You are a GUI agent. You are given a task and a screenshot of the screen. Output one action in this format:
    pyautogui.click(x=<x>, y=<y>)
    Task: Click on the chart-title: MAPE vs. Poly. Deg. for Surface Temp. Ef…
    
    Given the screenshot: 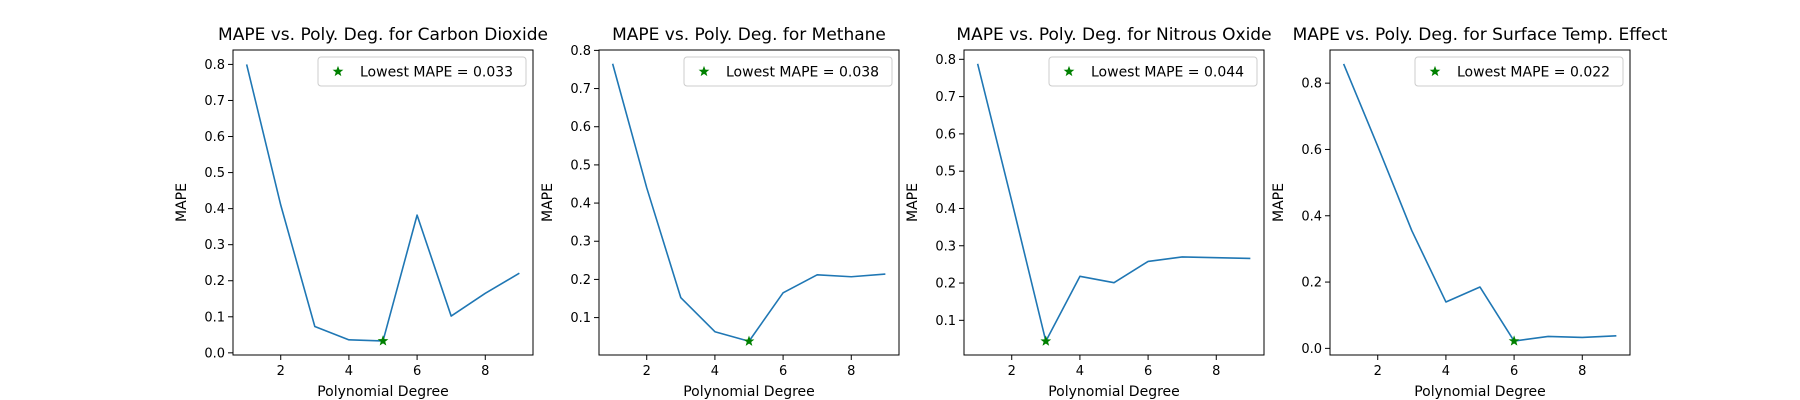 What is the action you would take?
    pyautogui.click(x=1480, y=35)
    